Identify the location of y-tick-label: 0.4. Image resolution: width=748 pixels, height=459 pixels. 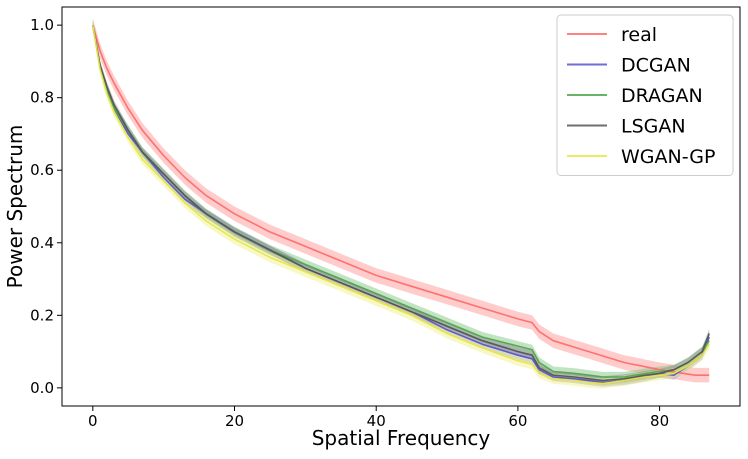
(42, 243).